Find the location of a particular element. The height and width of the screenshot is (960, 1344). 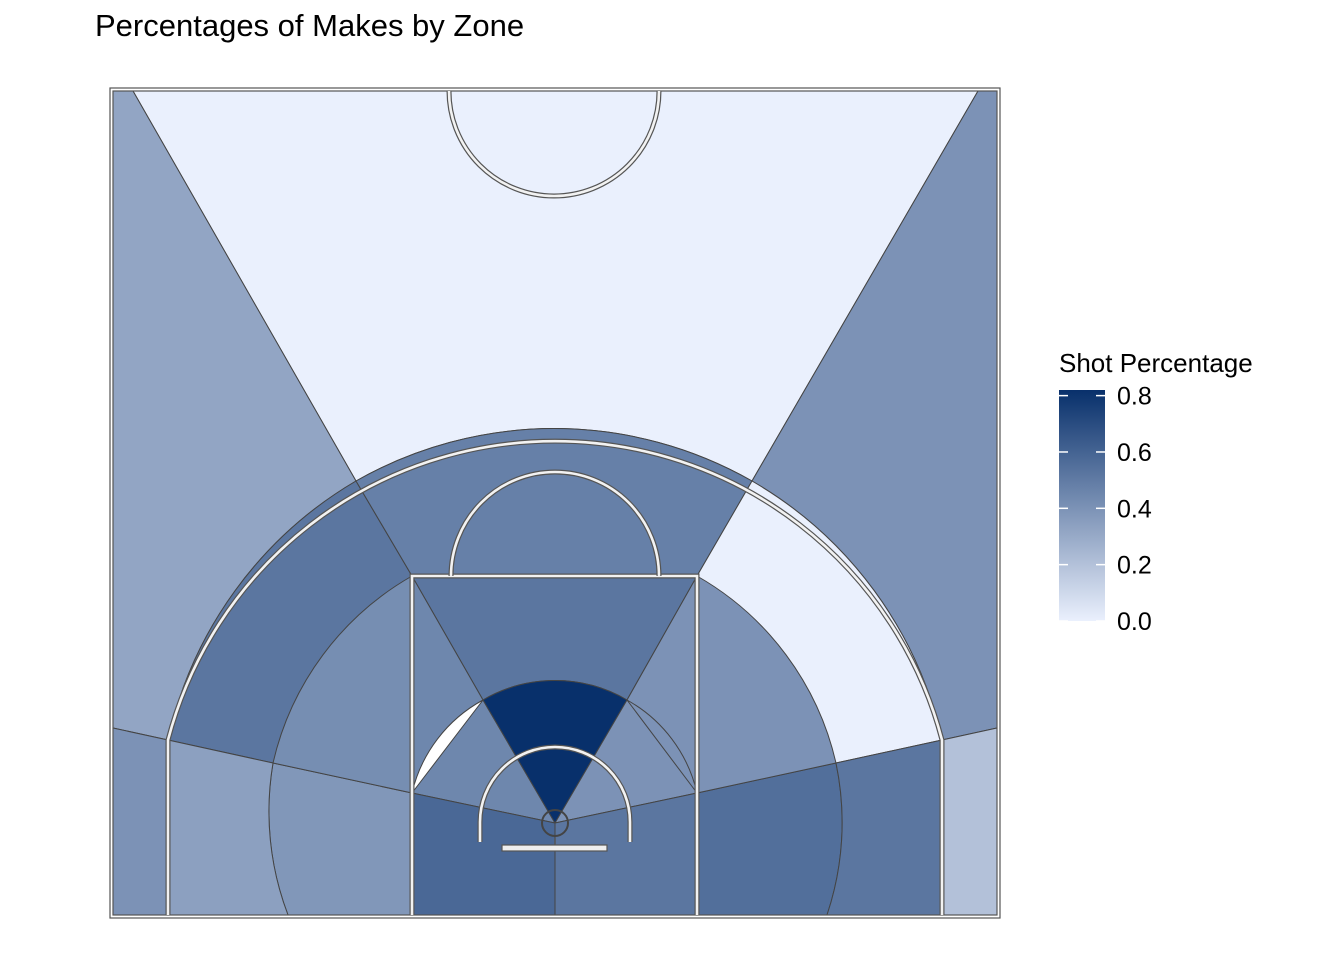

legend-tick-label: 0.4 is located at coordinates (1134, 509).